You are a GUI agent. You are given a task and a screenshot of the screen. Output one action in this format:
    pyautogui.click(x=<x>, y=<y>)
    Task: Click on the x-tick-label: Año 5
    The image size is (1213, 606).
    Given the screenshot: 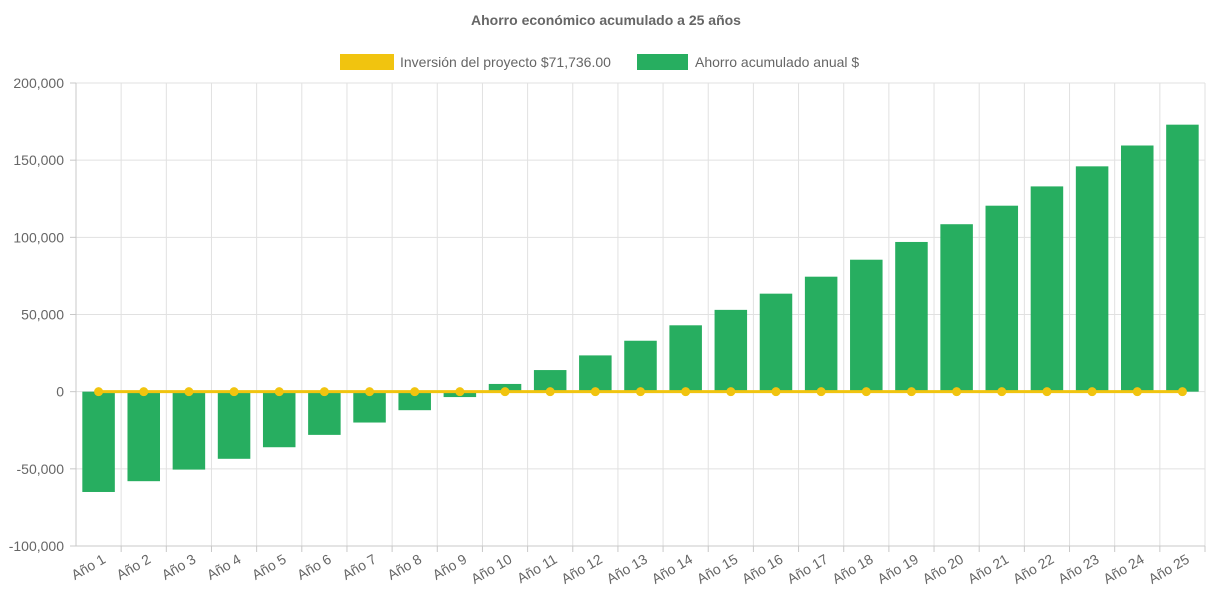 What is the action you would take?
    pyautogui.click(x=269, y=567)
    